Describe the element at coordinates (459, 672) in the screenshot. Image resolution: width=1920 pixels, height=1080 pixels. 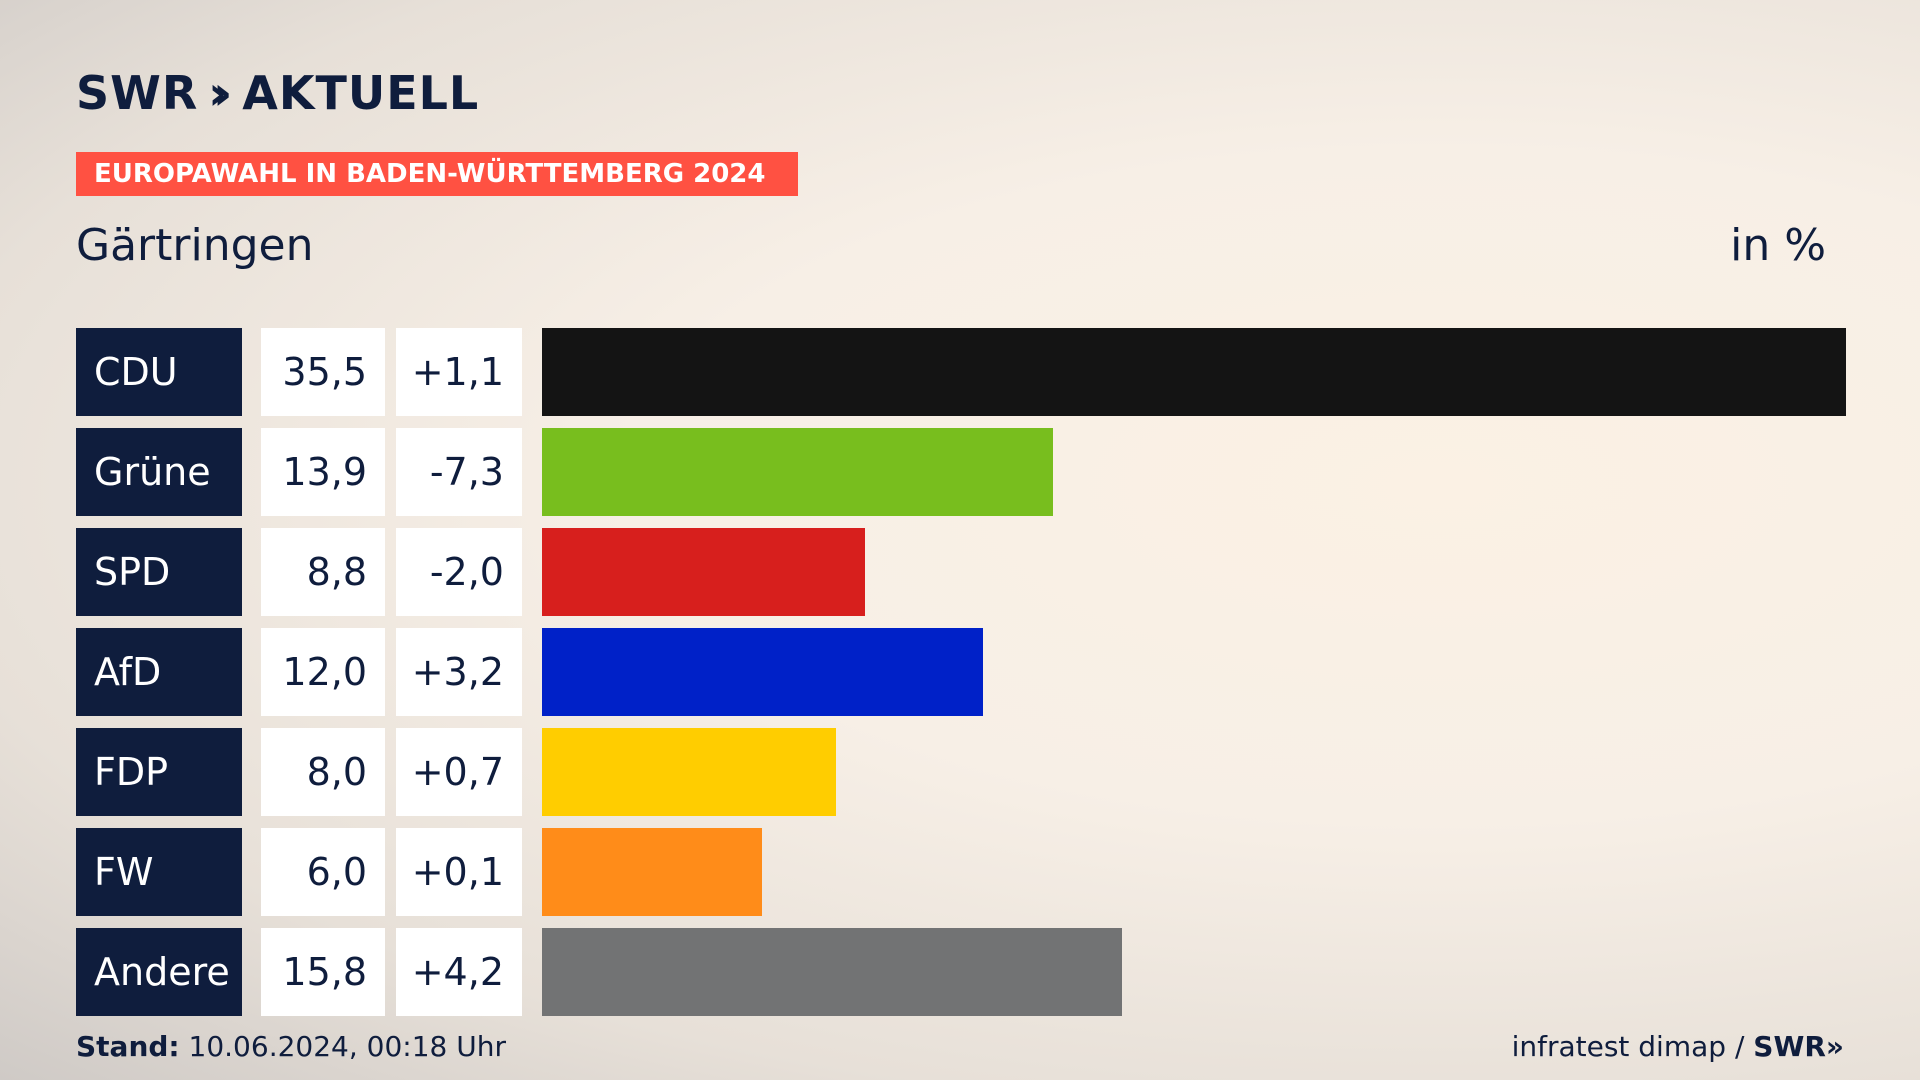
I see `vote-change-label: +3,2` at that location.